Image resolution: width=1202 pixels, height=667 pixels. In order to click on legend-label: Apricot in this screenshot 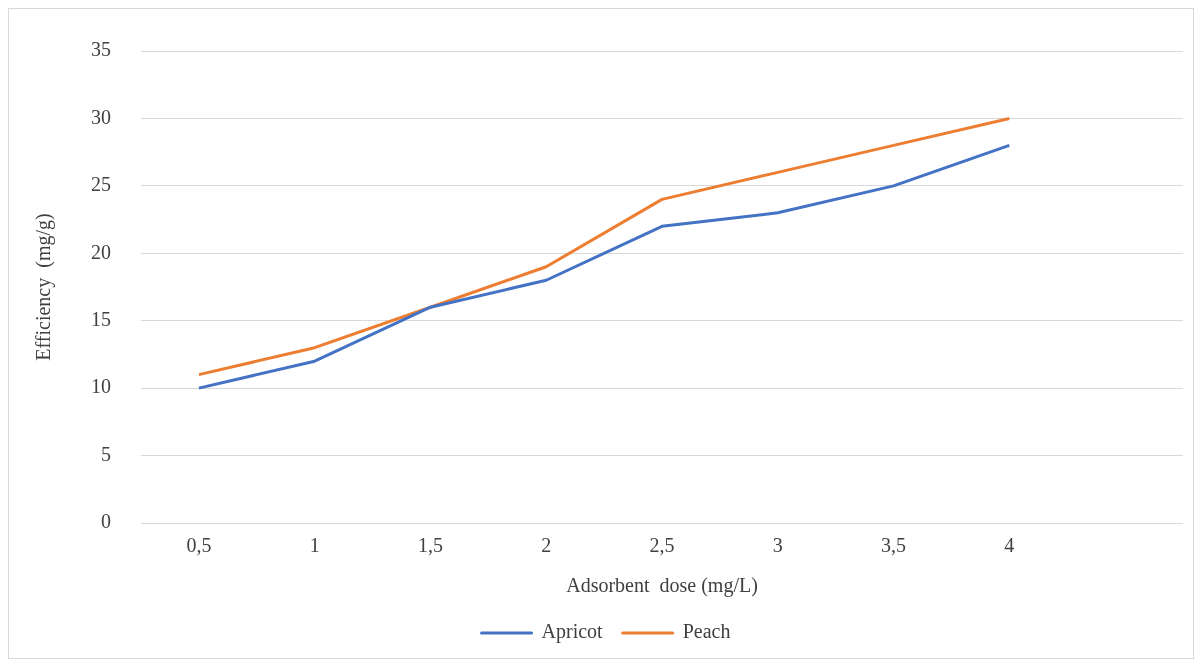, I will do `click(572, 632)`.